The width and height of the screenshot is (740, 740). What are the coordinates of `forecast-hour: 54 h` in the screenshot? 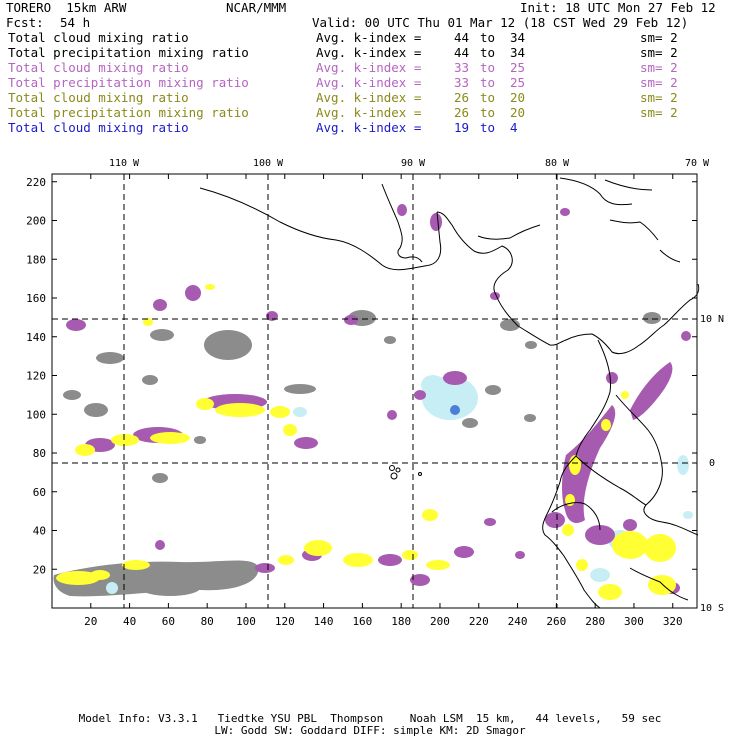 It's located at (75, 22).